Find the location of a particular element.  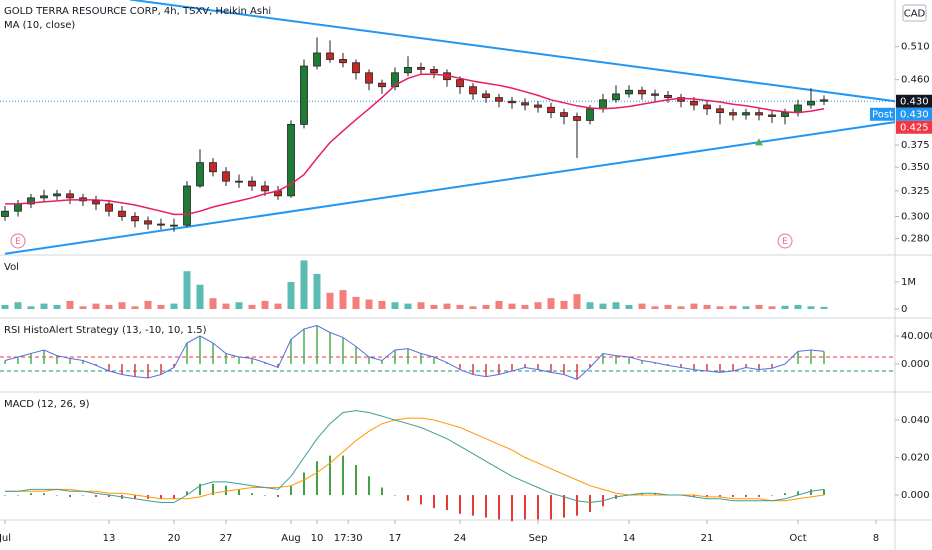

currency-box is located at coordinates (914, 13).